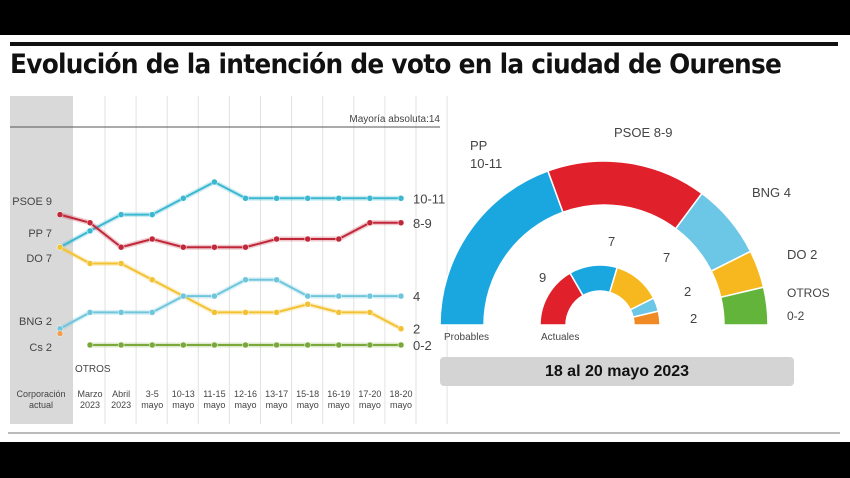 The width and height of the screenshot is (850, 478). Describe the element at coordinates (486, 163) in the screenshot. I see `label-pp-value: 10-11` at that location.